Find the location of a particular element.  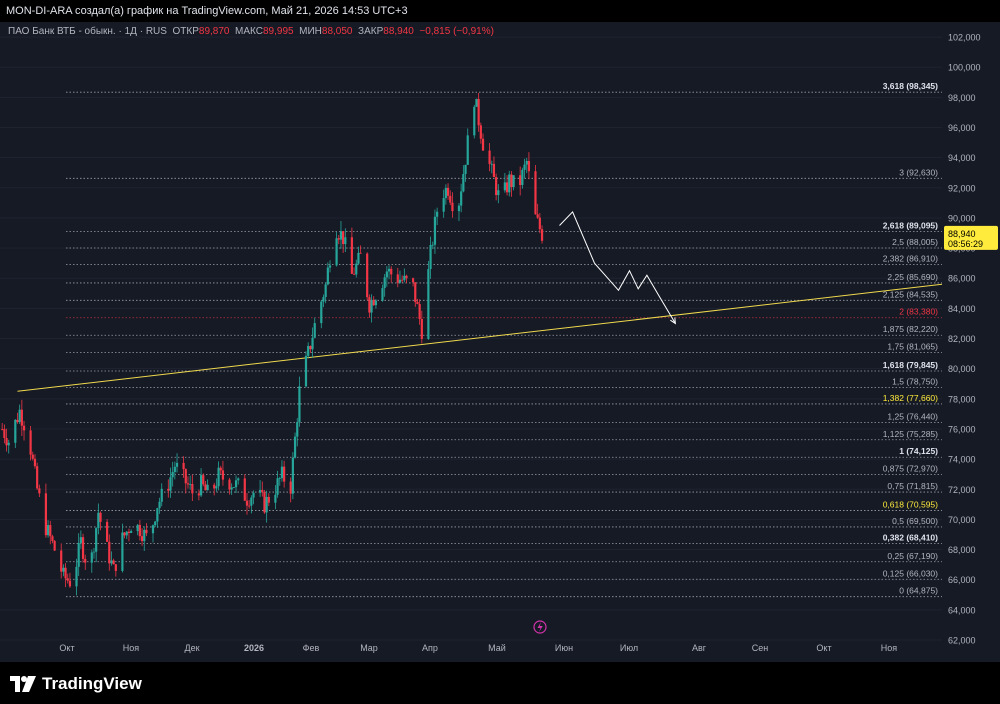

x-tick-label: Май is located at coordinates (497, 648).